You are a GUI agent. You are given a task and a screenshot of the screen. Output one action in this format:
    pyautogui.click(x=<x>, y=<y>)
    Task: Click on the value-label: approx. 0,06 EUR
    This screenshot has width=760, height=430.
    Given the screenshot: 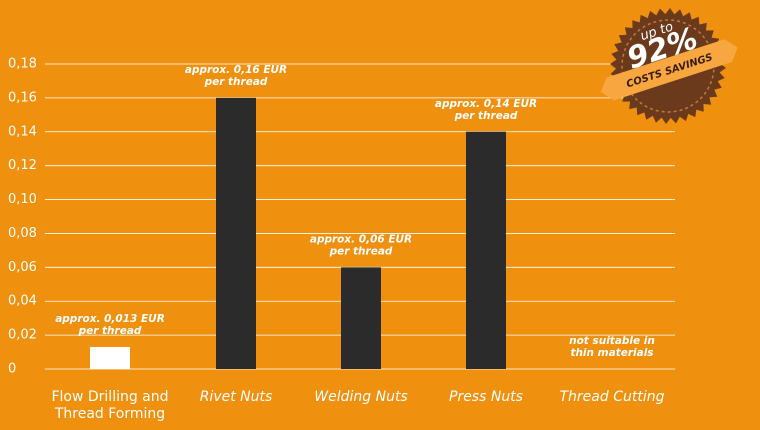 What is the action you would take?
    pyautogui.click(x=361, y=239)
    